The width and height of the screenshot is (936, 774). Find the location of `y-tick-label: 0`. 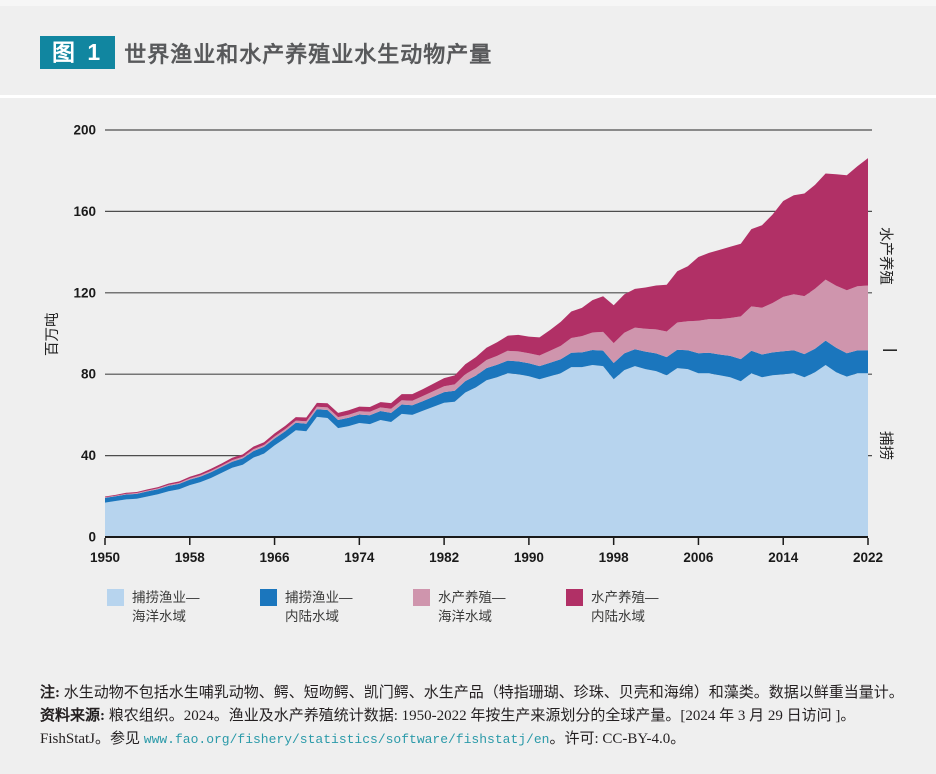

y-tick-label: 0 is located at coordinates (92, 537).